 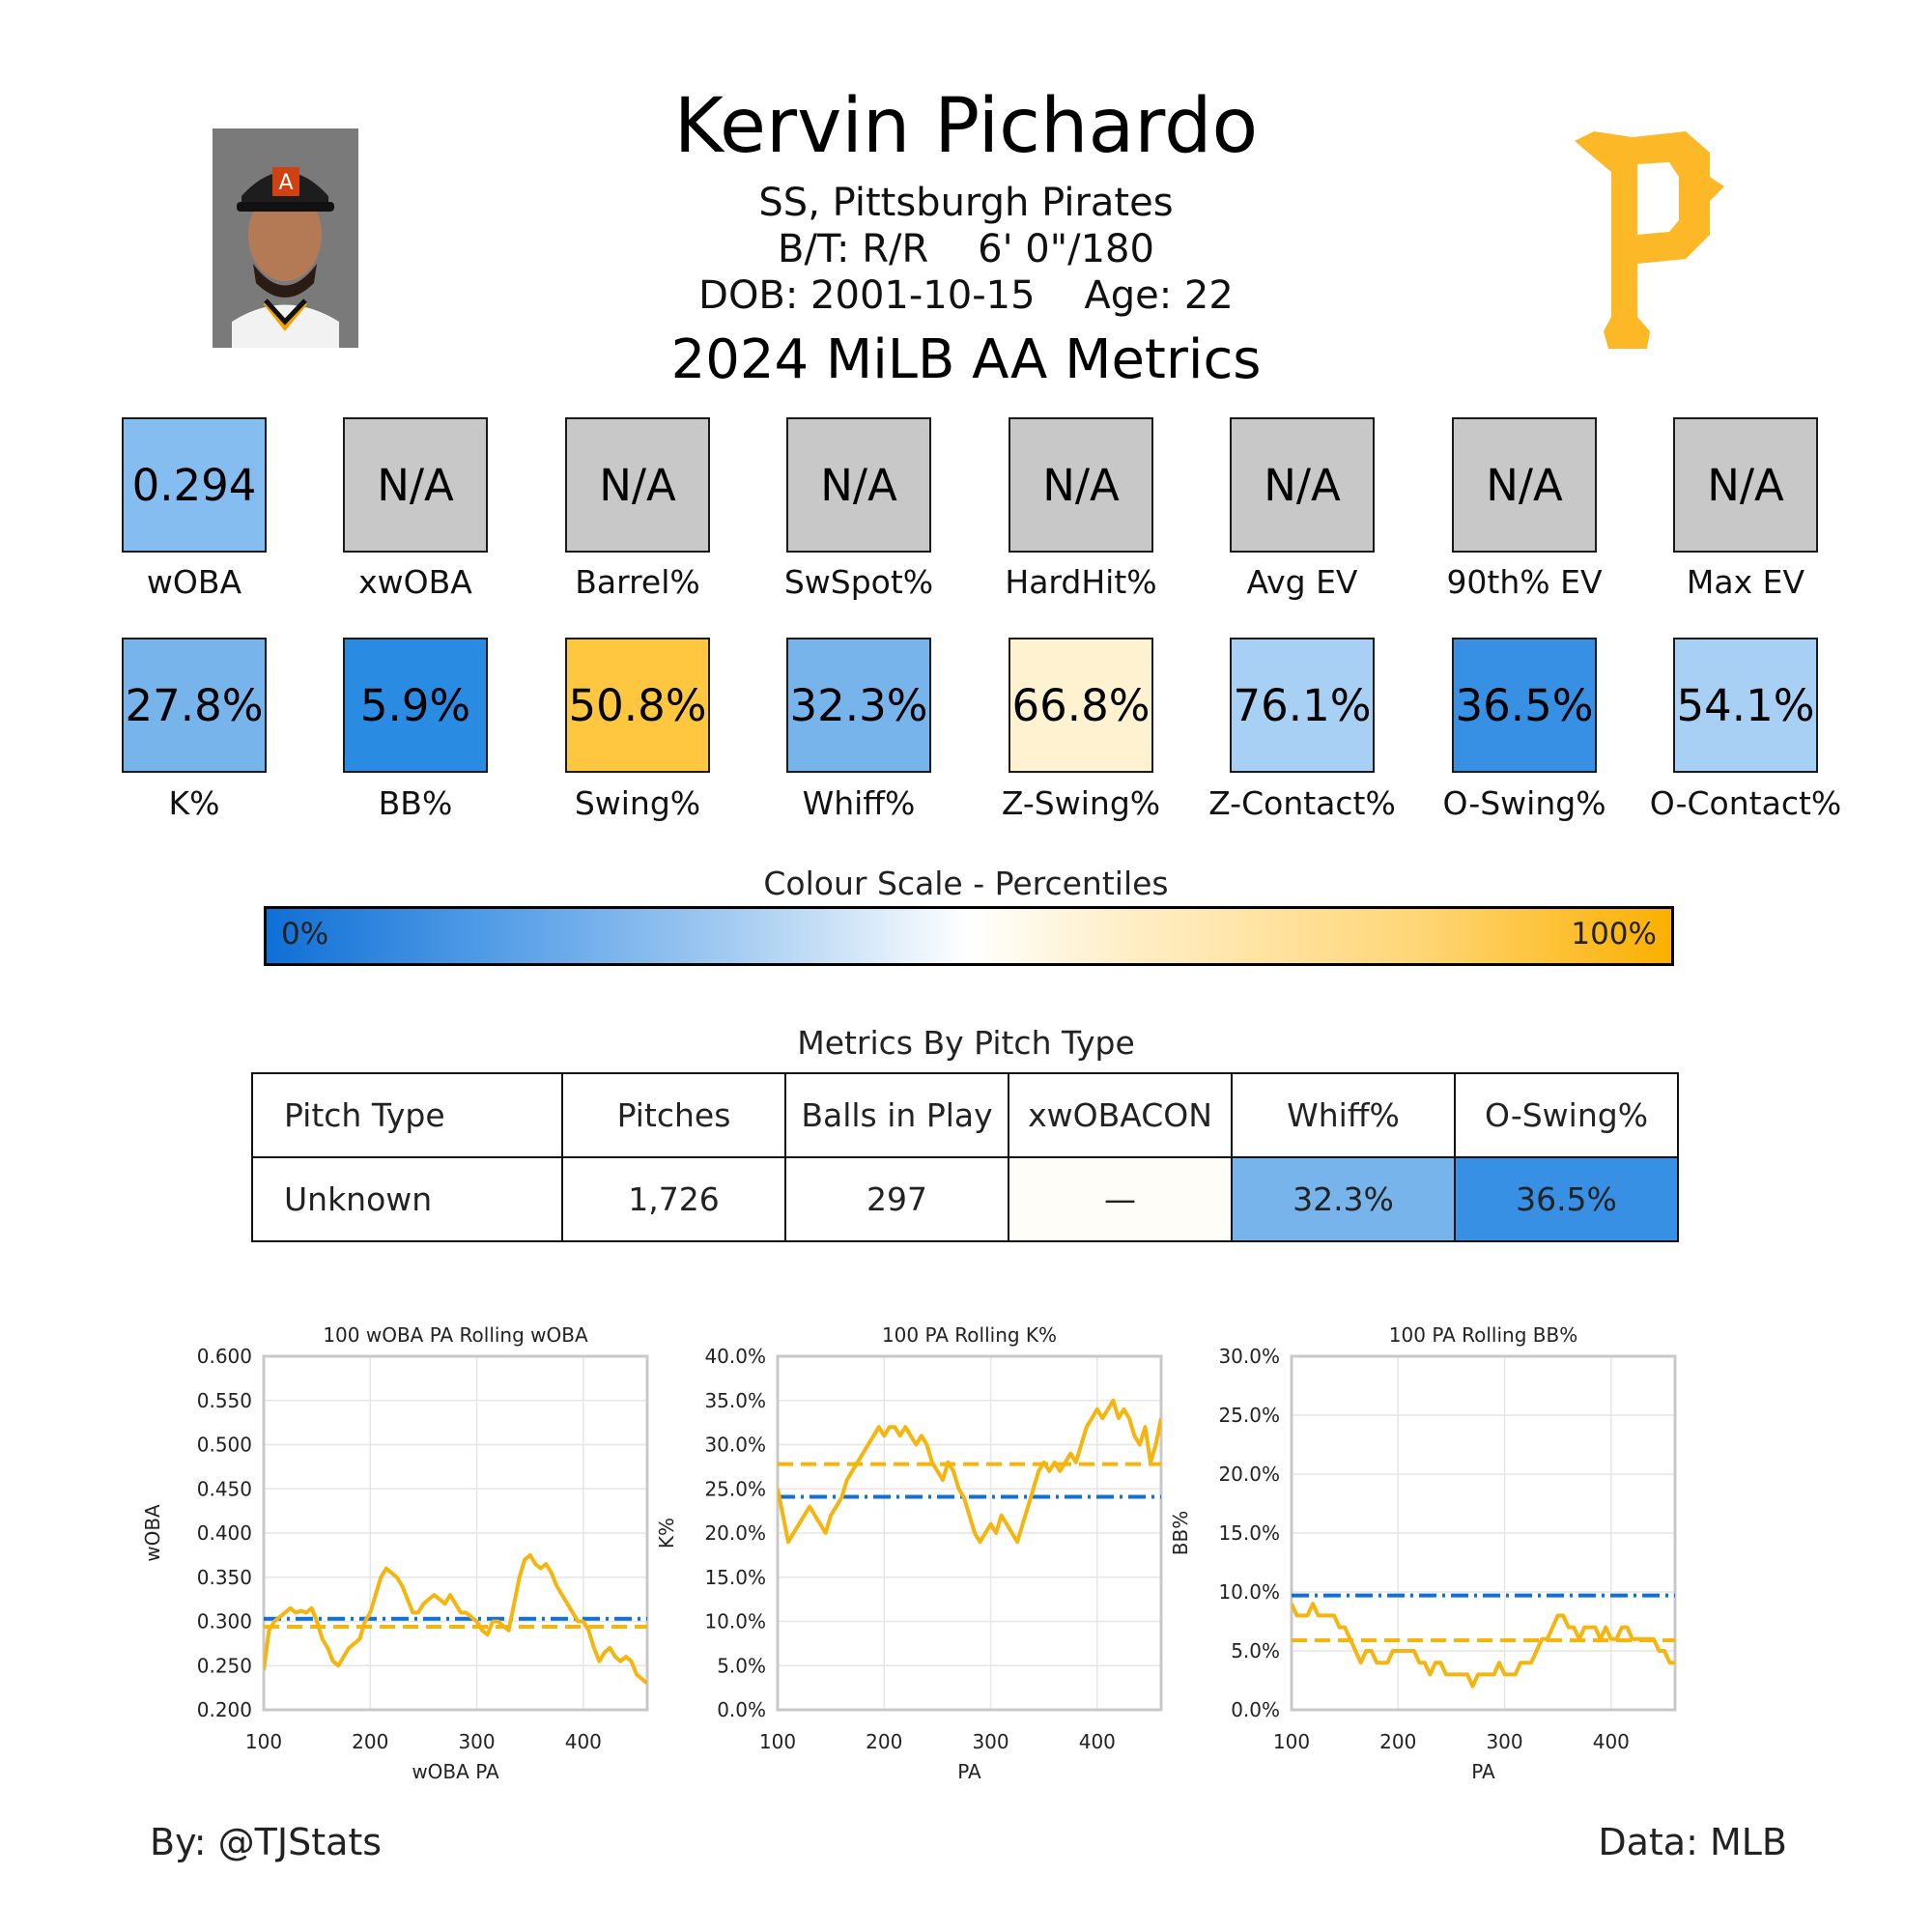 What do you see at coordinates (407, 1115) in the screenshot?
I see `table-header-cell: Pitch Type` at bounding box center [407, 1115].